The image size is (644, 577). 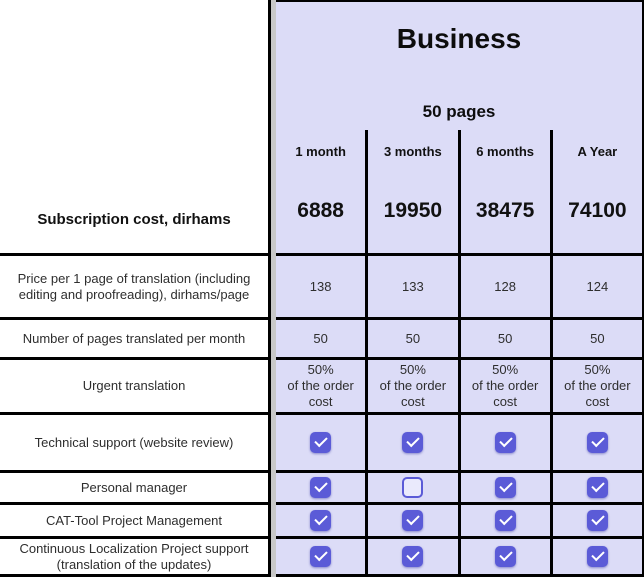 I want to click on column-divider-shadow, so click(x=273, y=288).